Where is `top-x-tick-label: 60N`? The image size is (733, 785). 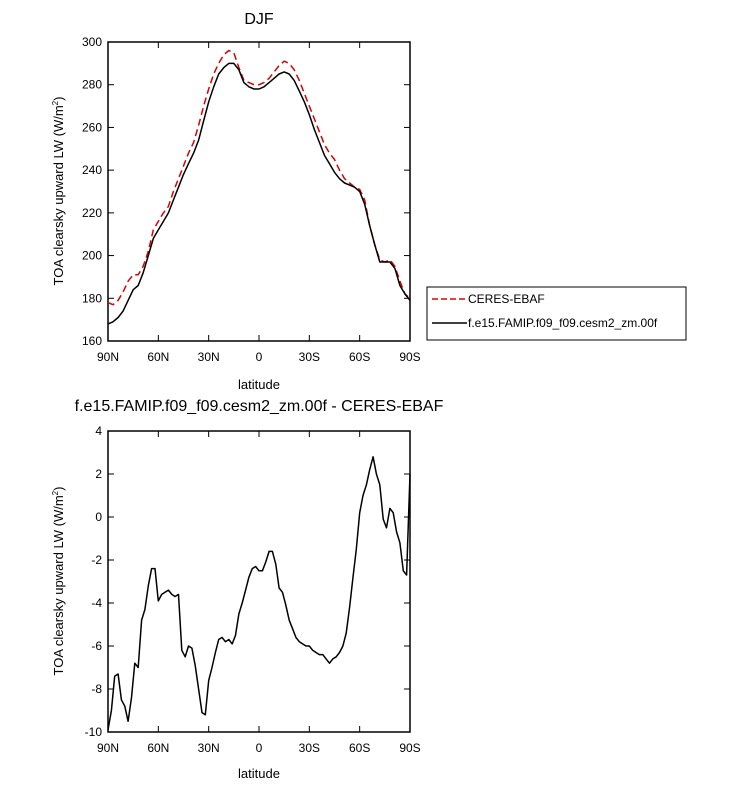 top-x-tick-label: 60N is located at coordinates (158, 357).